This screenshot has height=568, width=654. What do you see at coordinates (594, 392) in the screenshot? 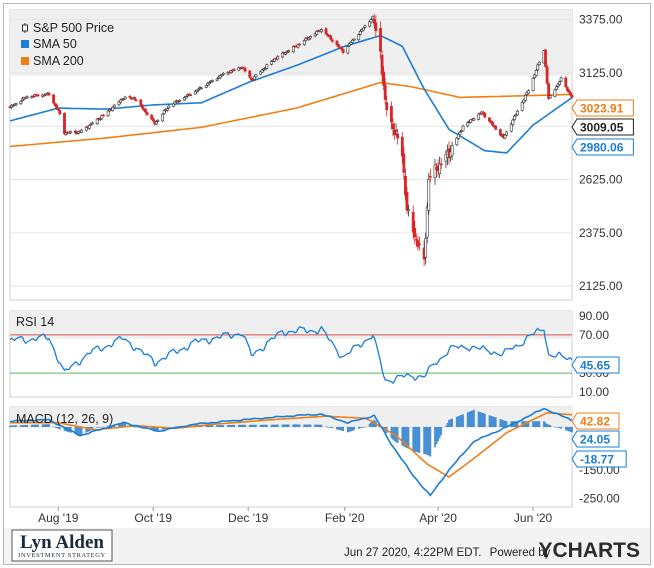
I see `rsi-y-tick-label: 10.00` at bounding box center [594, 392].